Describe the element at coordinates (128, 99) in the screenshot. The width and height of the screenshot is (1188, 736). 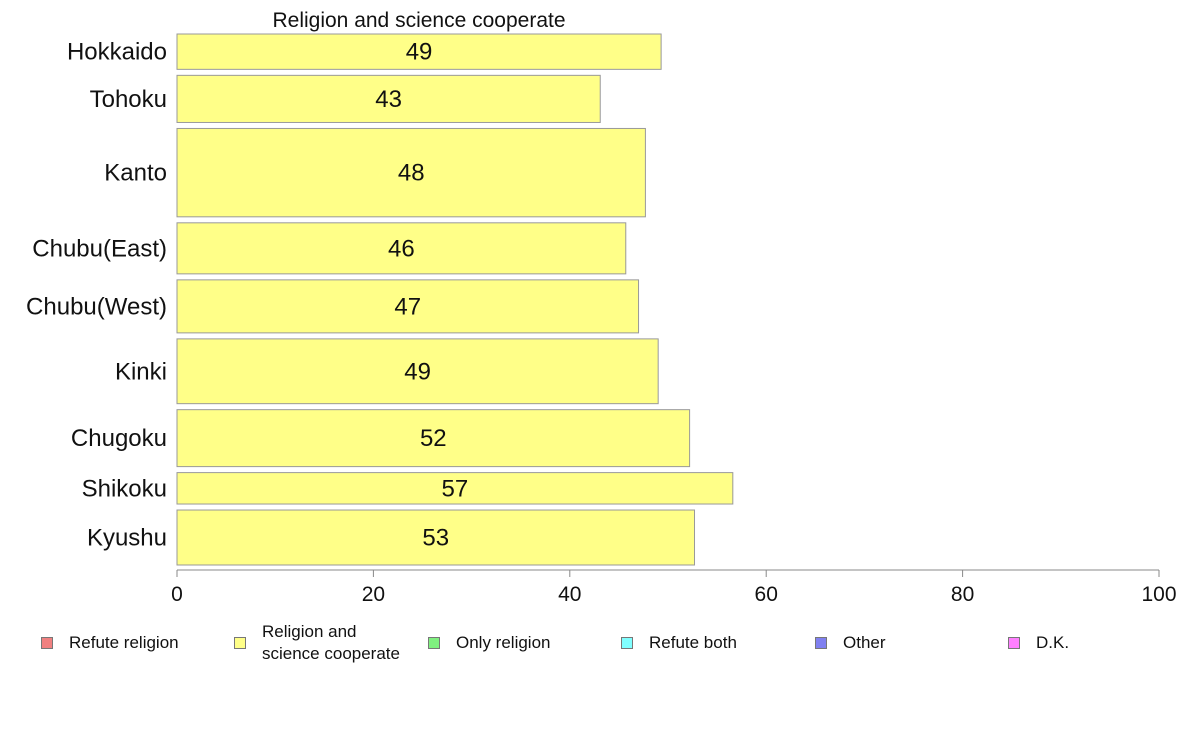
I see `category-label: Tohoku` at that location.